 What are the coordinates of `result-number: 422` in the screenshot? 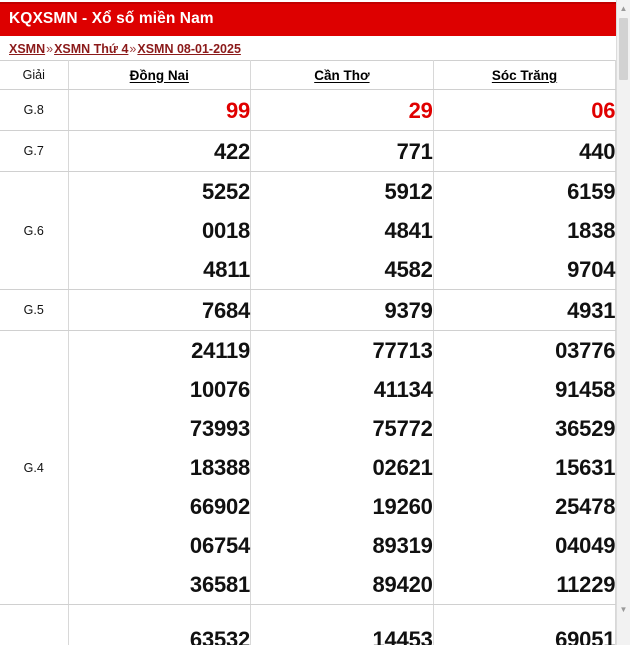 It's located at (232, 151).